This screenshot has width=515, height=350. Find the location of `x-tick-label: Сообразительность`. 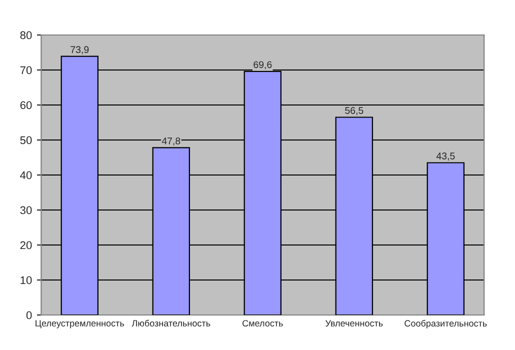

x-tick-label: Сообразительность is located at coordinates (445, 324).